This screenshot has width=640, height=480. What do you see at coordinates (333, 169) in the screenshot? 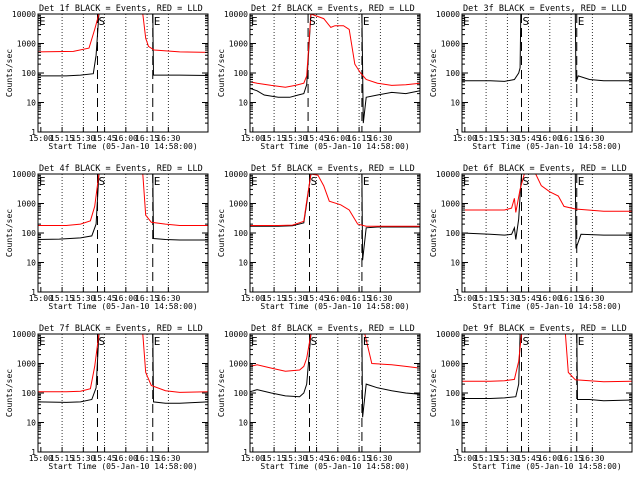
I see `panel-title: Det 5f BLACK = Events, RED = LLD` at bounding box center [333, 169].